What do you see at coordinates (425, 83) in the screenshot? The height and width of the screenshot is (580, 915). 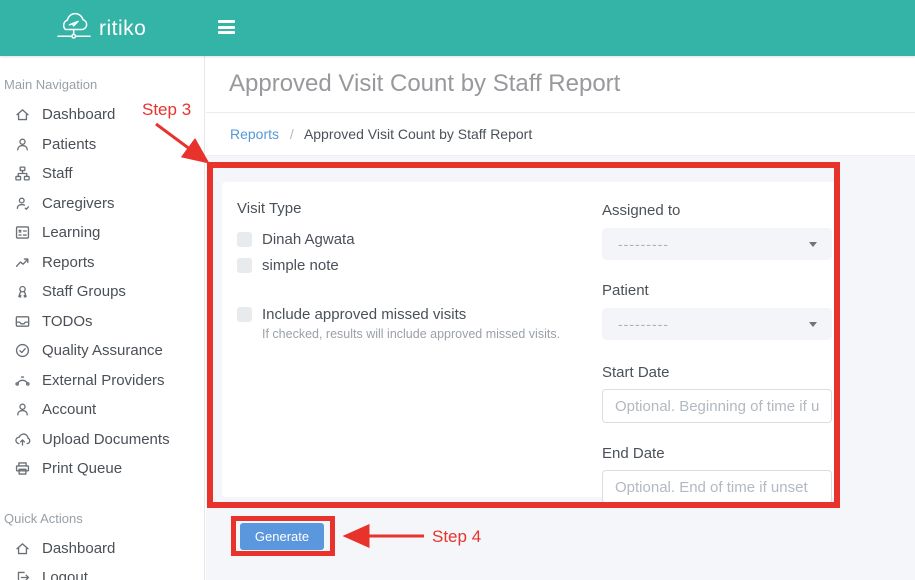 I see `page-title: Approved Visit Count by Staff Report` at bounding box center [425, 83].